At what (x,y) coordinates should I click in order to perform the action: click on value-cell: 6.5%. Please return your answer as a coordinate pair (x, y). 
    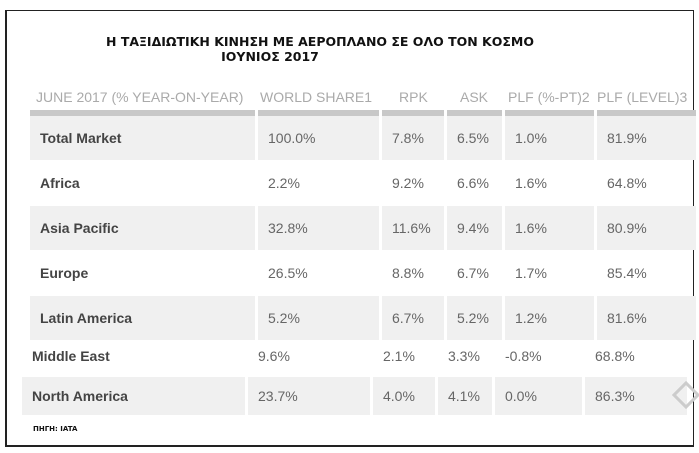
    Looking at the image, I should click on (474, 138).